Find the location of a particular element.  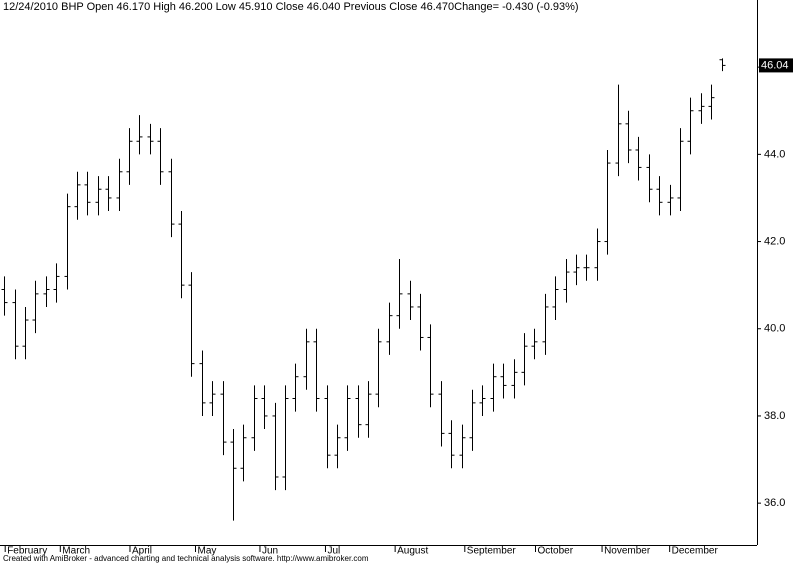

x-tick-label: April is located at coordinates (142, 551).